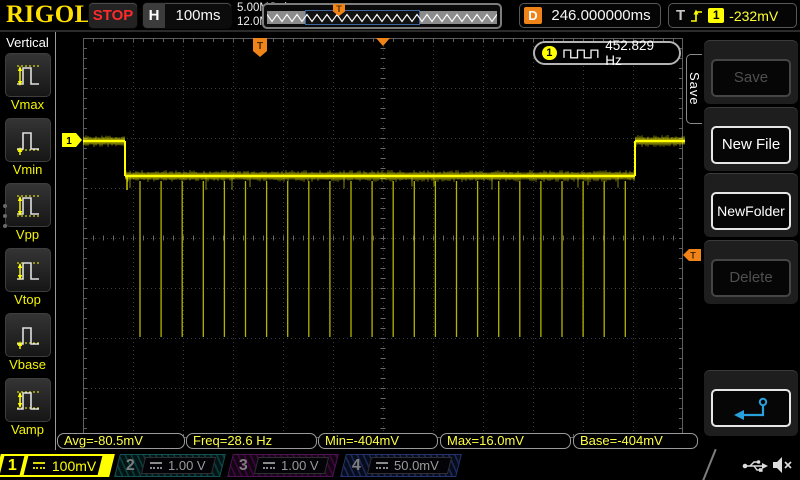 This screenshot has width=800, height=480. I want to click on delay-readout: D 246.000000ms, so click(590, 15).